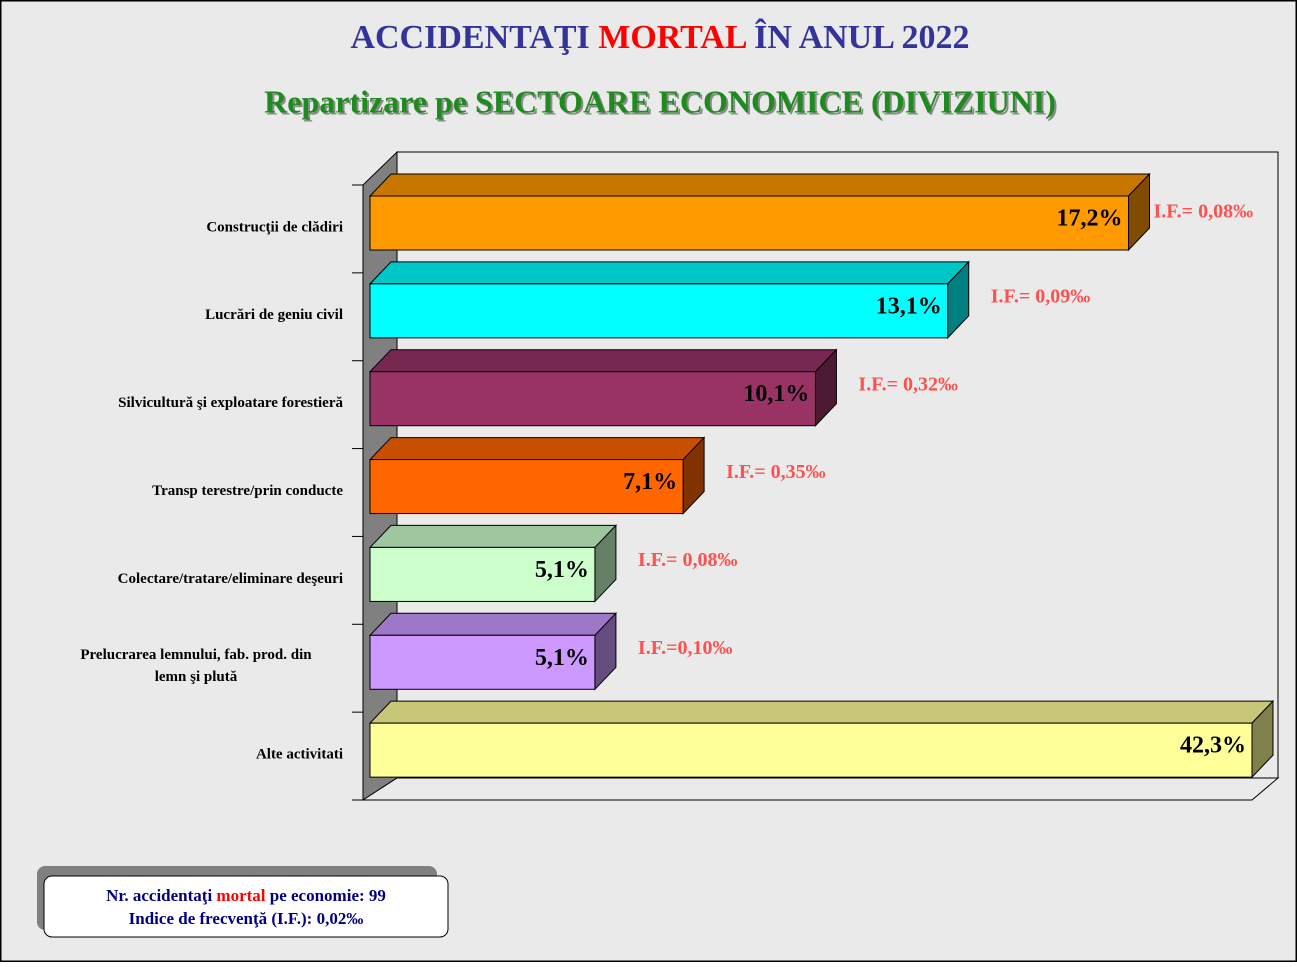 The height and width of the screenshot is (967, 1297). Describe the element at coordinates (230, 403) in the screenshot. I see `category-label: Silvicultură şi exploatare forestieră` at that location.